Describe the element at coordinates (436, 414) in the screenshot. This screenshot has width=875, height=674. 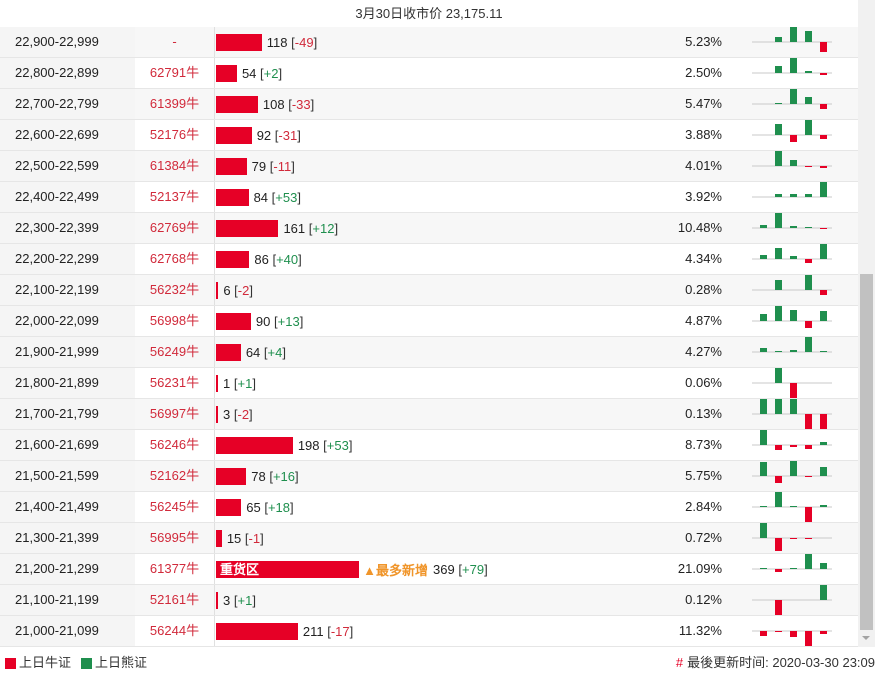
I see `volume-cell: 3 [-2]` at that location.